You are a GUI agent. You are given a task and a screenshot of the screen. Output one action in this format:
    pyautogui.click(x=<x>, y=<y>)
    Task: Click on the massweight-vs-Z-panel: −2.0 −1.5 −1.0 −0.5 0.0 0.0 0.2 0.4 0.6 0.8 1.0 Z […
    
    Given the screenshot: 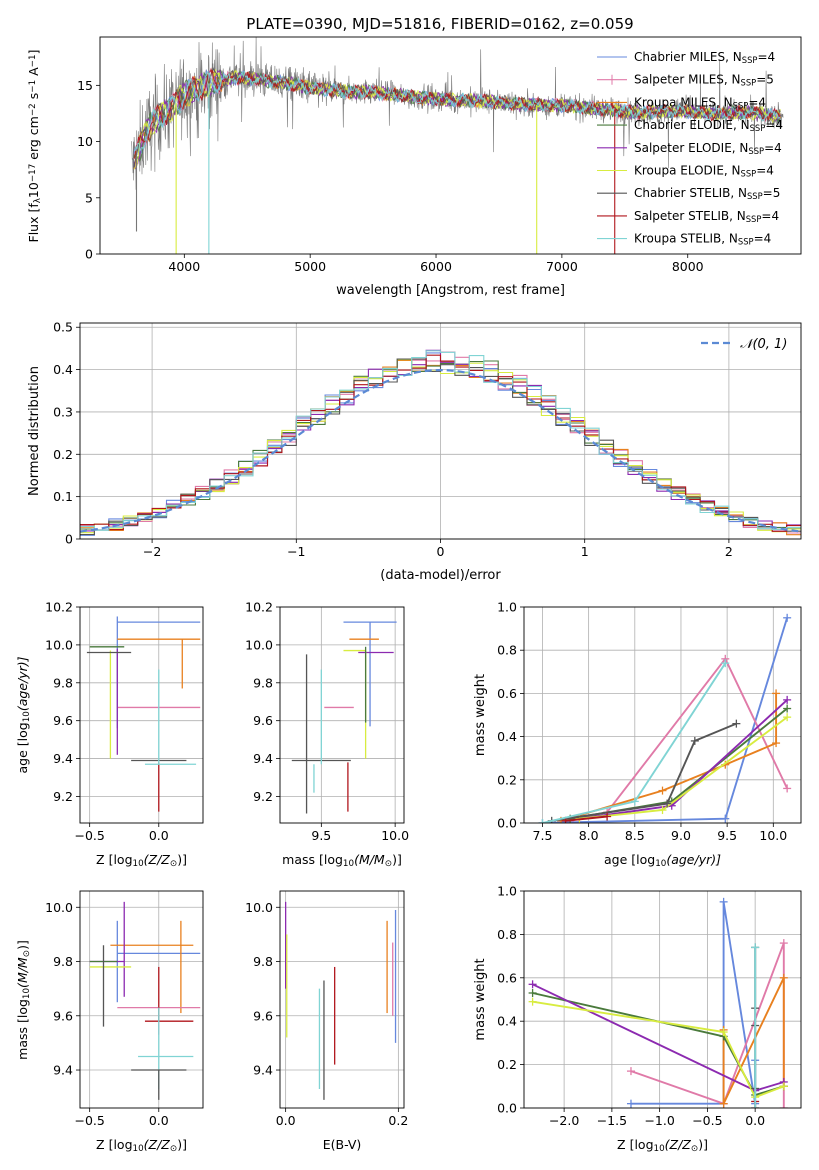 What is the action you would take?
    pyautogui.click(x=637, y=1019)
    